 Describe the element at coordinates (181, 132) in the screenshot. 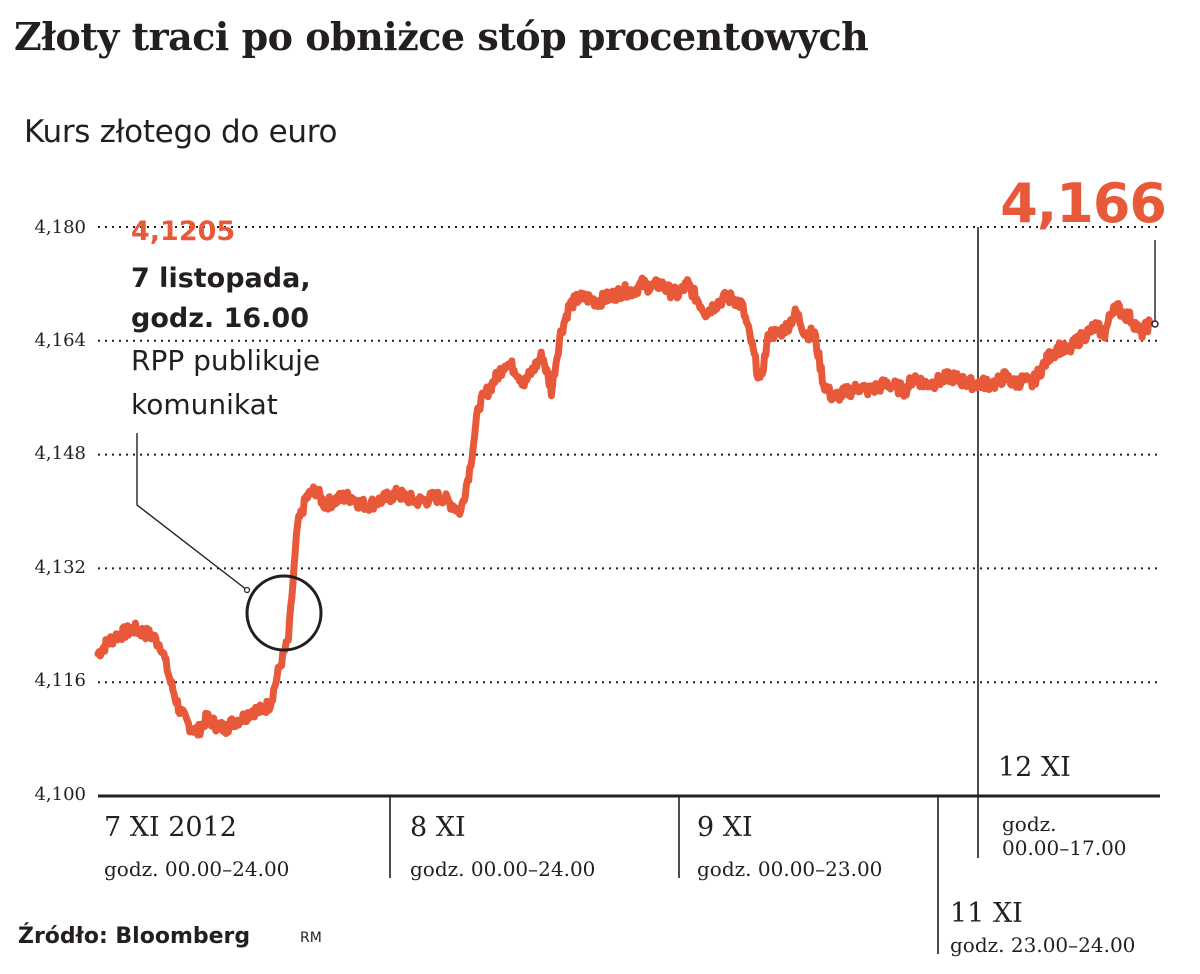

I see `chart-subtitle: Kurs złotego do euro` at that location.